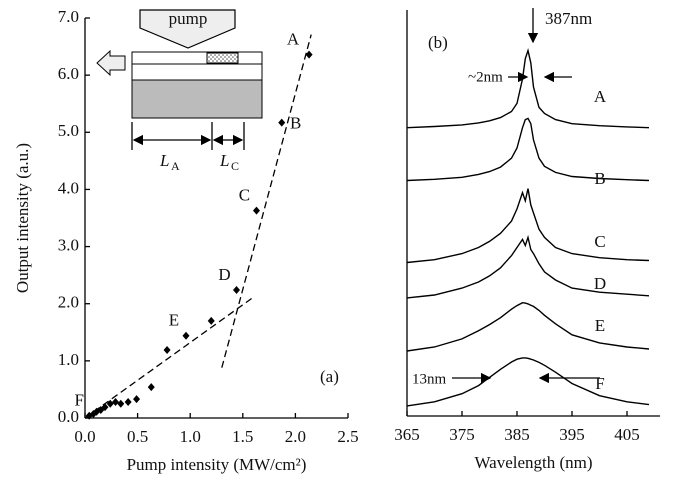  I want to click on x-tick-label: 1.0, so click(190, 436).